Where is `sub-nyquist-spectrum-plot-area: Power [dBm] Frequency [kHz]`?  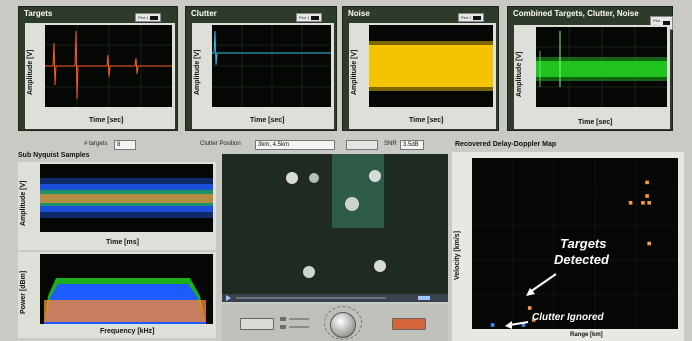
sub-nyquist-spectrum-plot-area: Power [dBm] Frequency [kHz] is located at coordinates (117, 295).